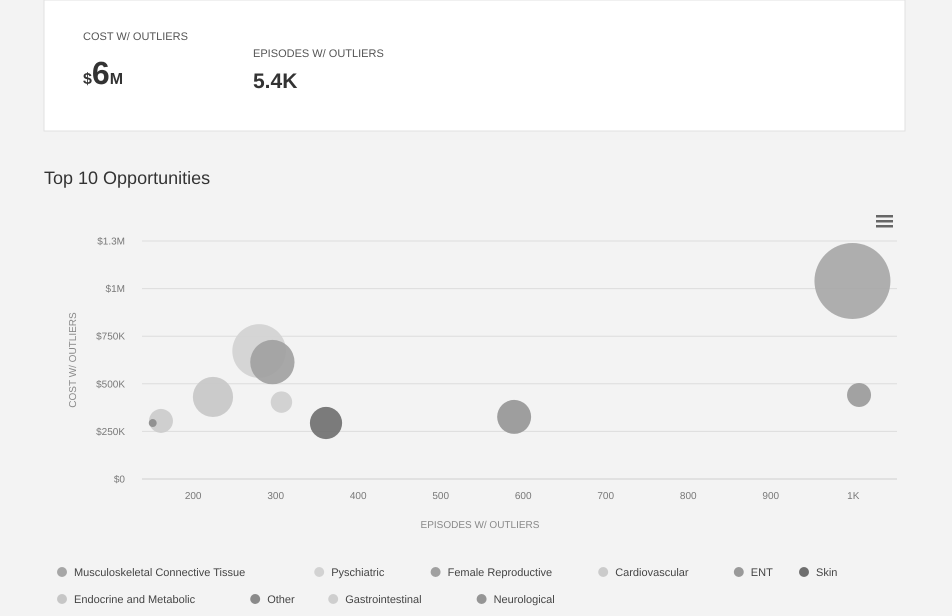 The image size is (952, 616). Describe the element at coordinates (73, 360) in the screenshot. I see `y-axis-title: COST W/ OUTLIERS` at that location.